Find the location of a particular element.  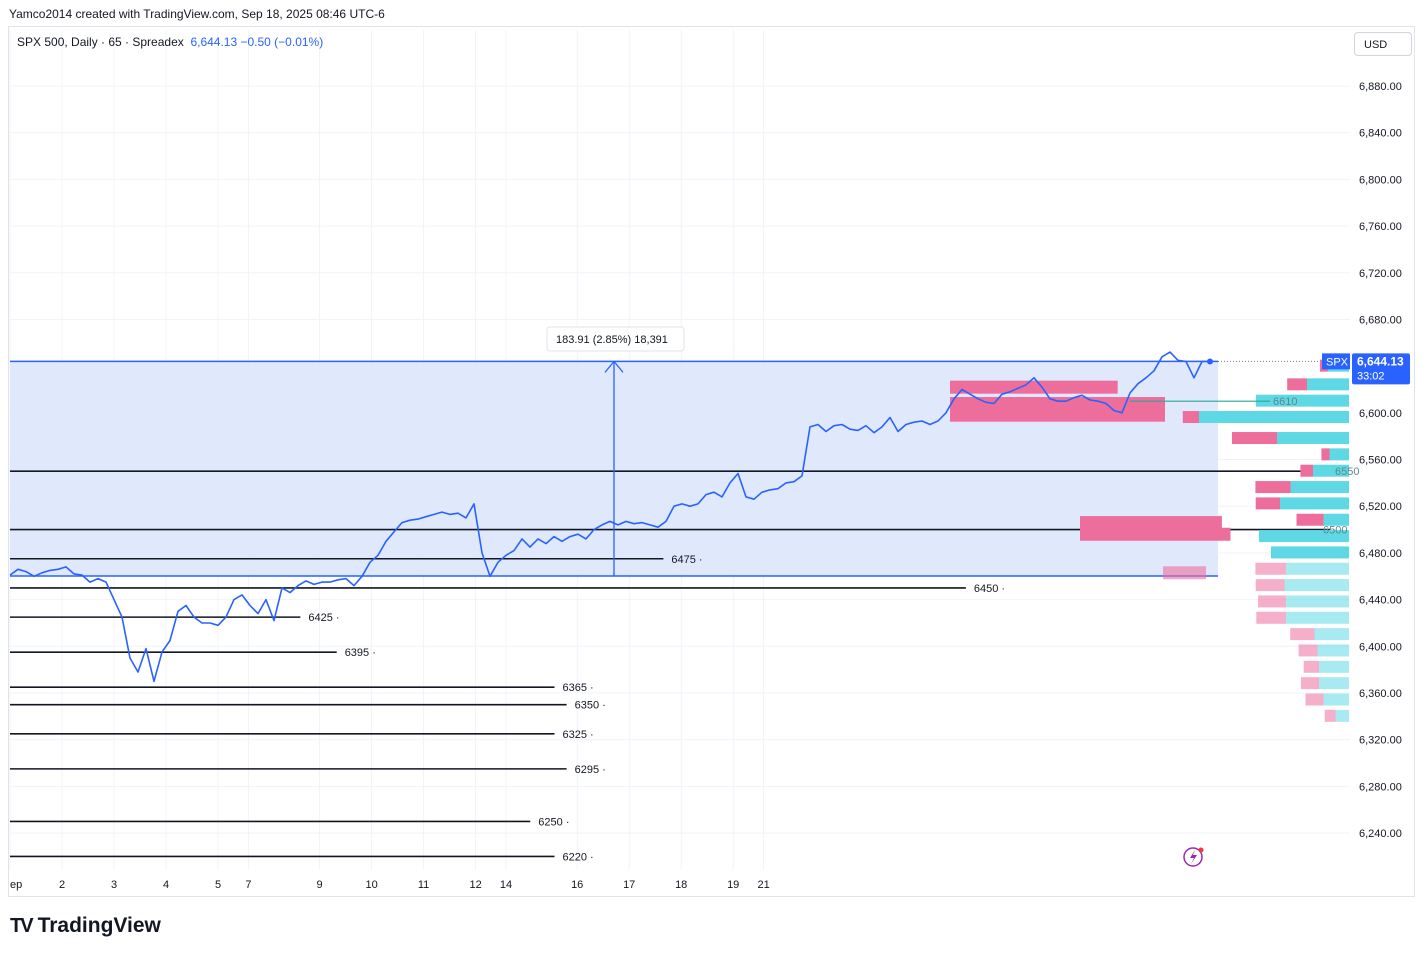

x-tick-label: 19 is located at coordinates (733, 885).